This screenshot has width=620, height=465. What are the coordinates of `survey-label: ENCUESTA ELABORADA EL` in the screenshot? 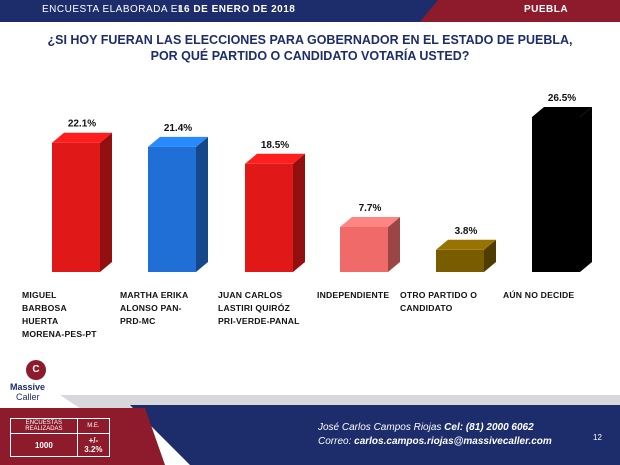 It's located at (113, 9).